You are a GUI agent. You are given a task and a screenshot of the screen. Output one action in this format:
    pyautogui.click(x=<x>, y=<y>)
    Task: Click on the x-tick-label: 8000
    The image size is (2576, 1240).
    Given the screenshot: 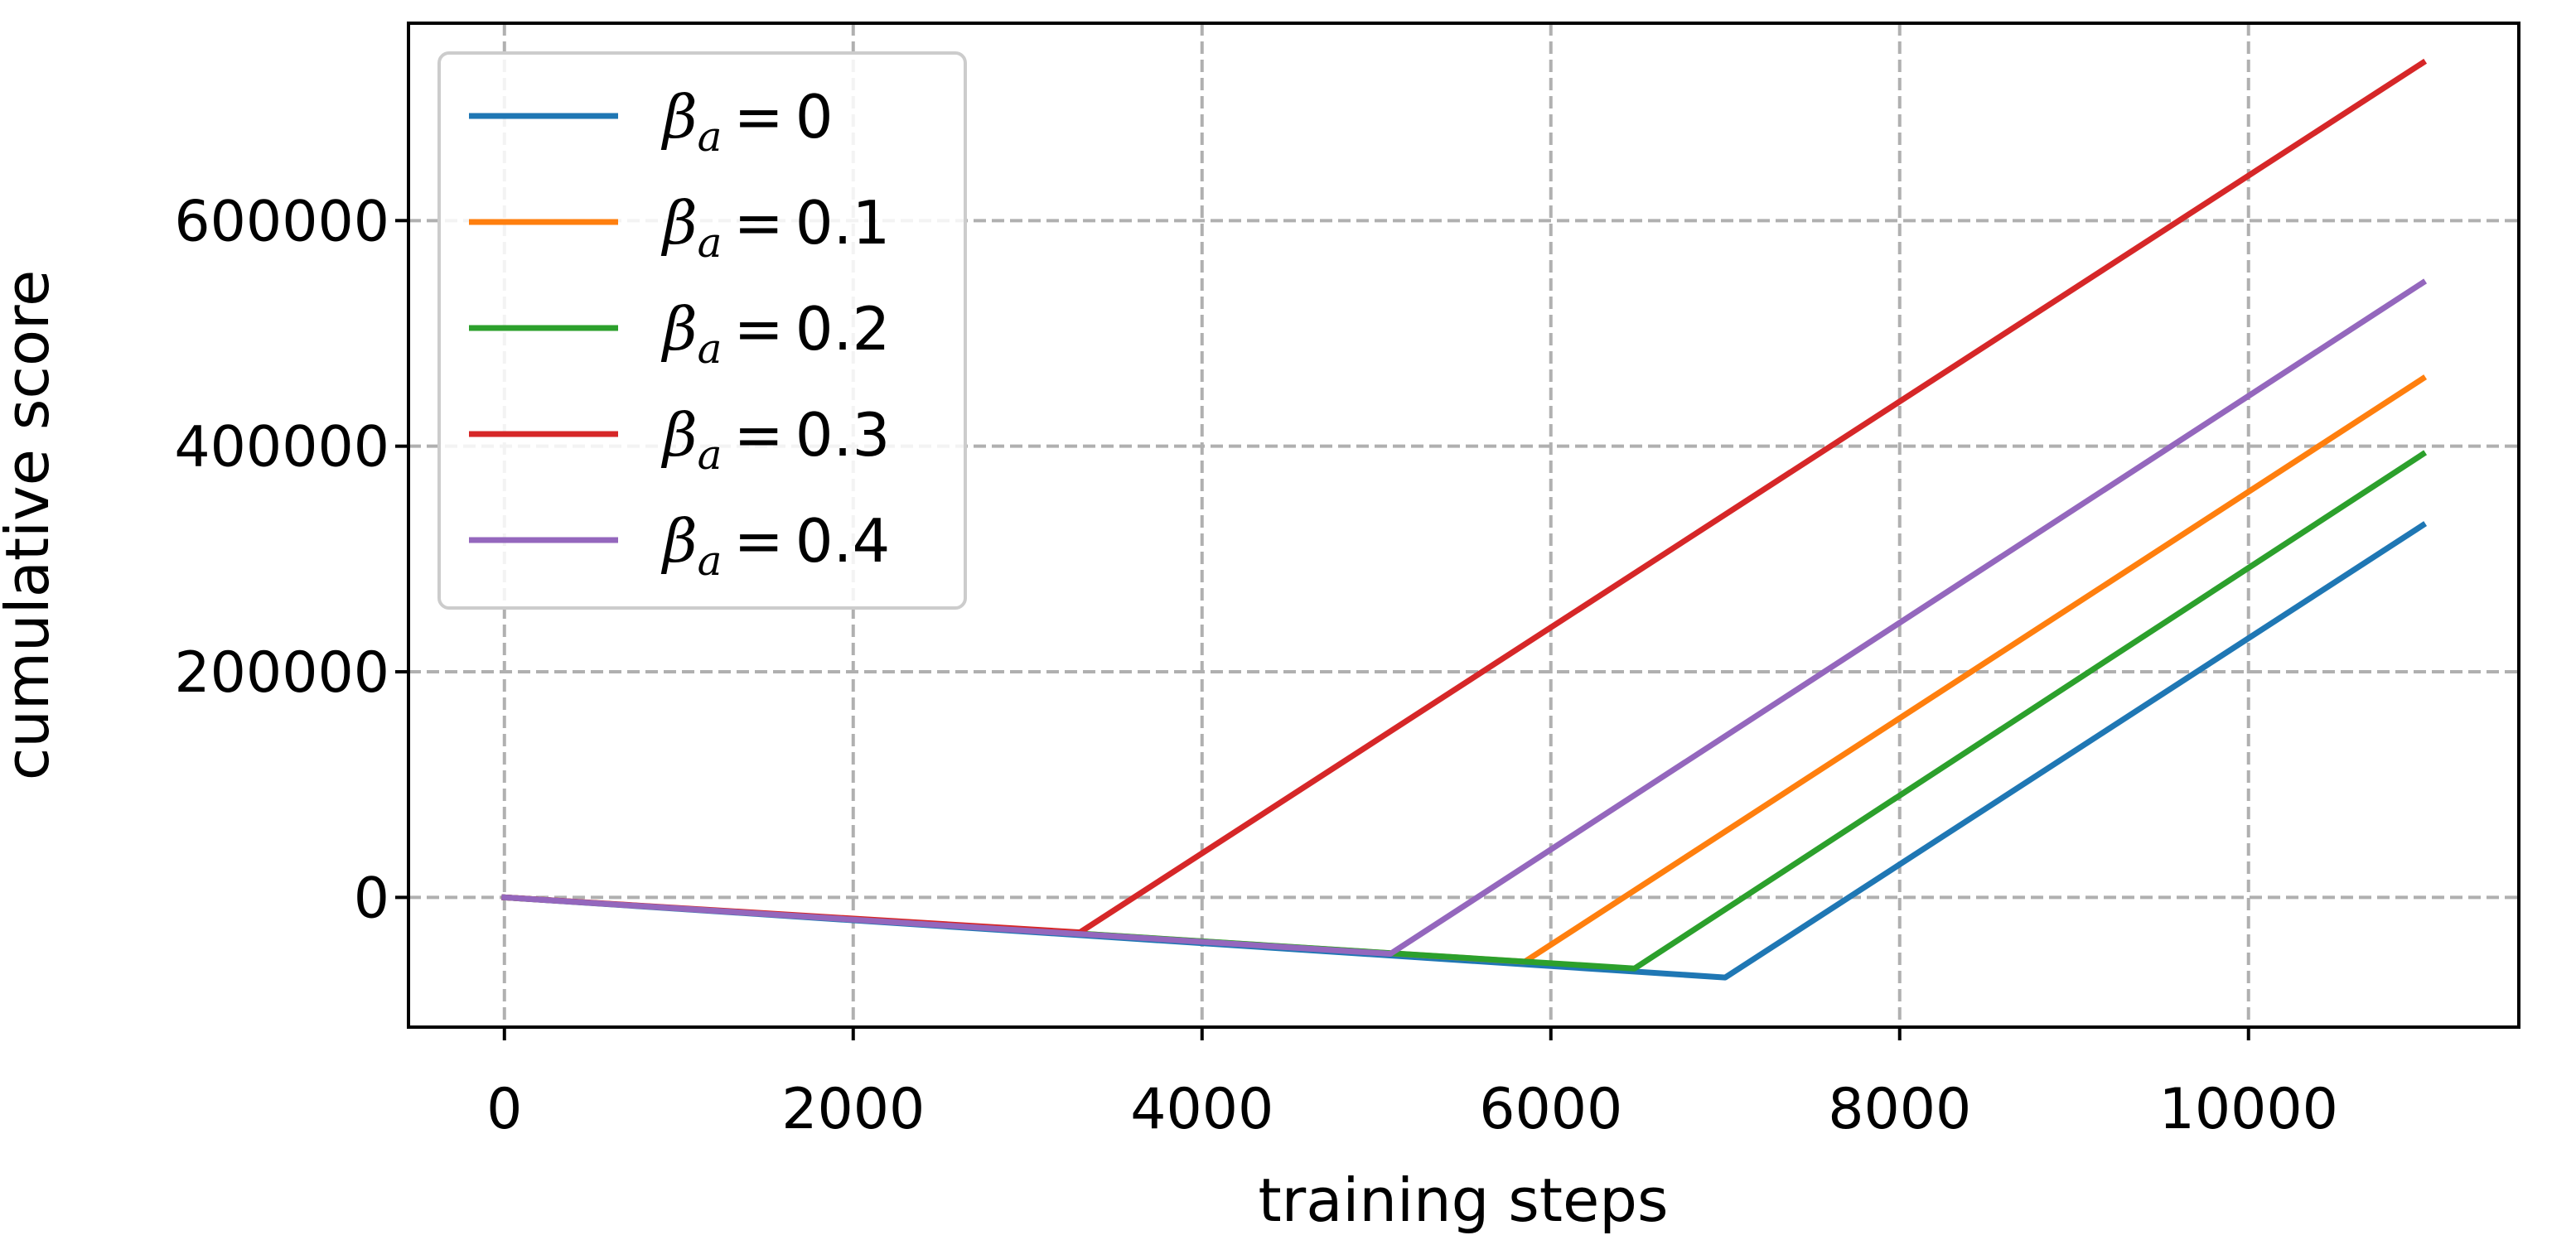 What is the action you would take?
    pyautogui.click(x=1899, y=1109)
    